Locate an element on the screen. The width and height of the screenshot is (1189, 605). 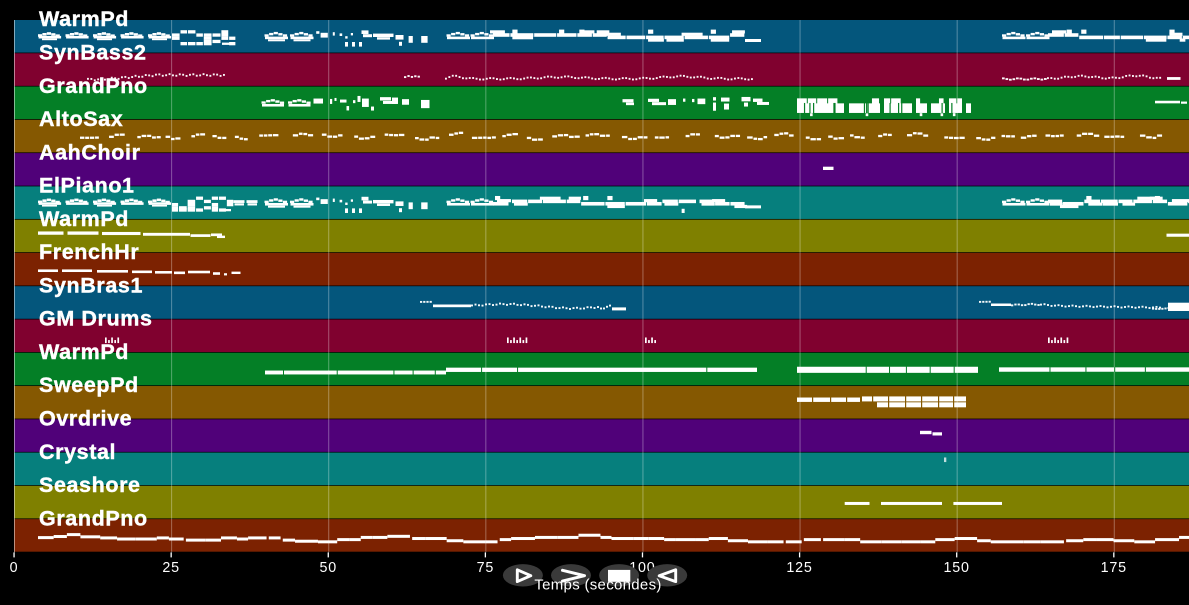
svg-text: 75 is located at coordinates (486, 568).